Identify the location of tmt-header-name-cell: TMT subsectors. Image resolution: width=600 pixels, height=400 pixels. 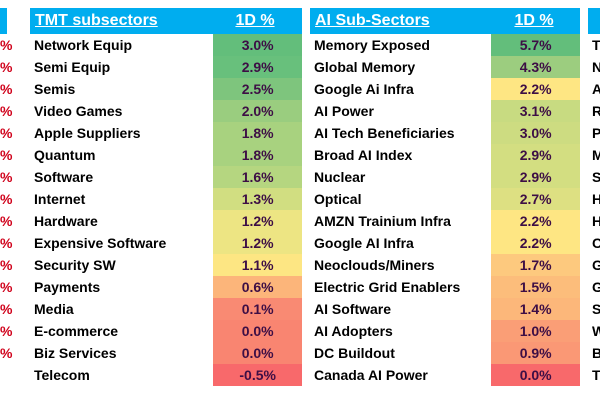
(119, 21).